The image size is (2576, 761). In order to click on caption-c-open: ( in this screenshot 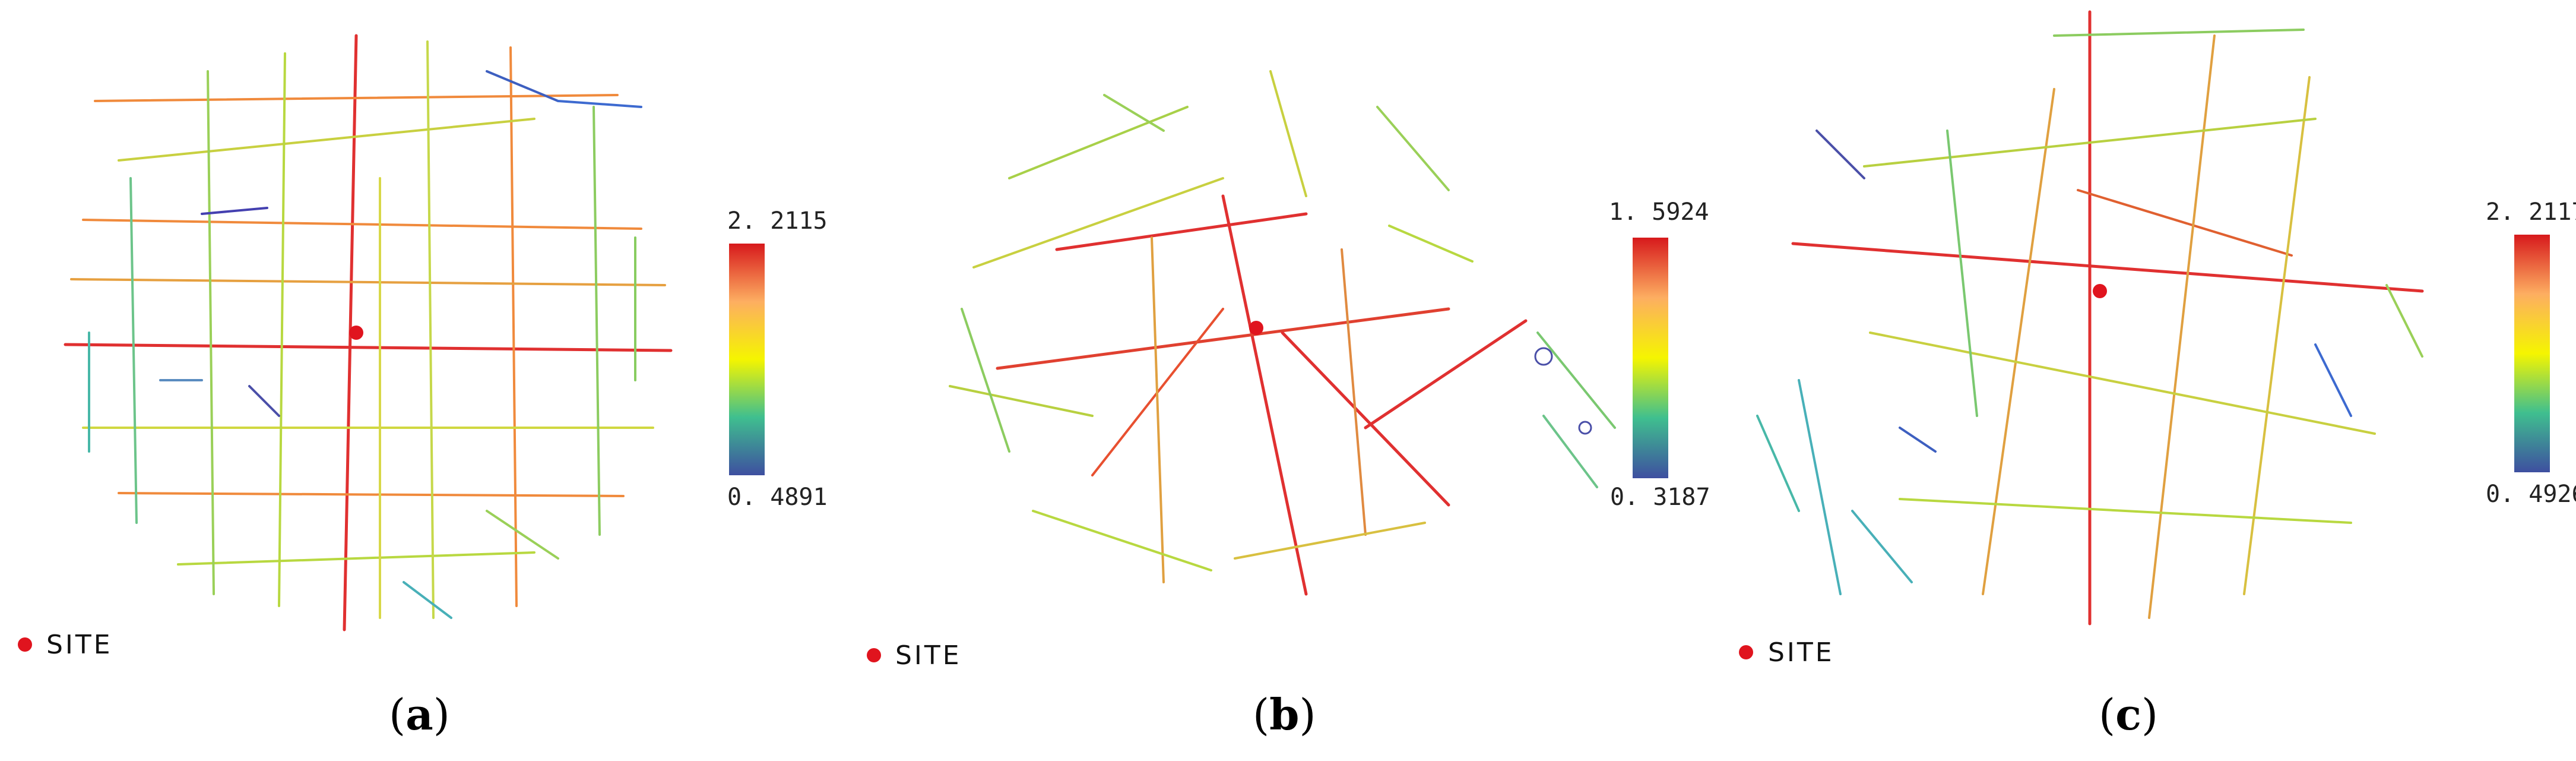, I will do `click(2108, 715)`.